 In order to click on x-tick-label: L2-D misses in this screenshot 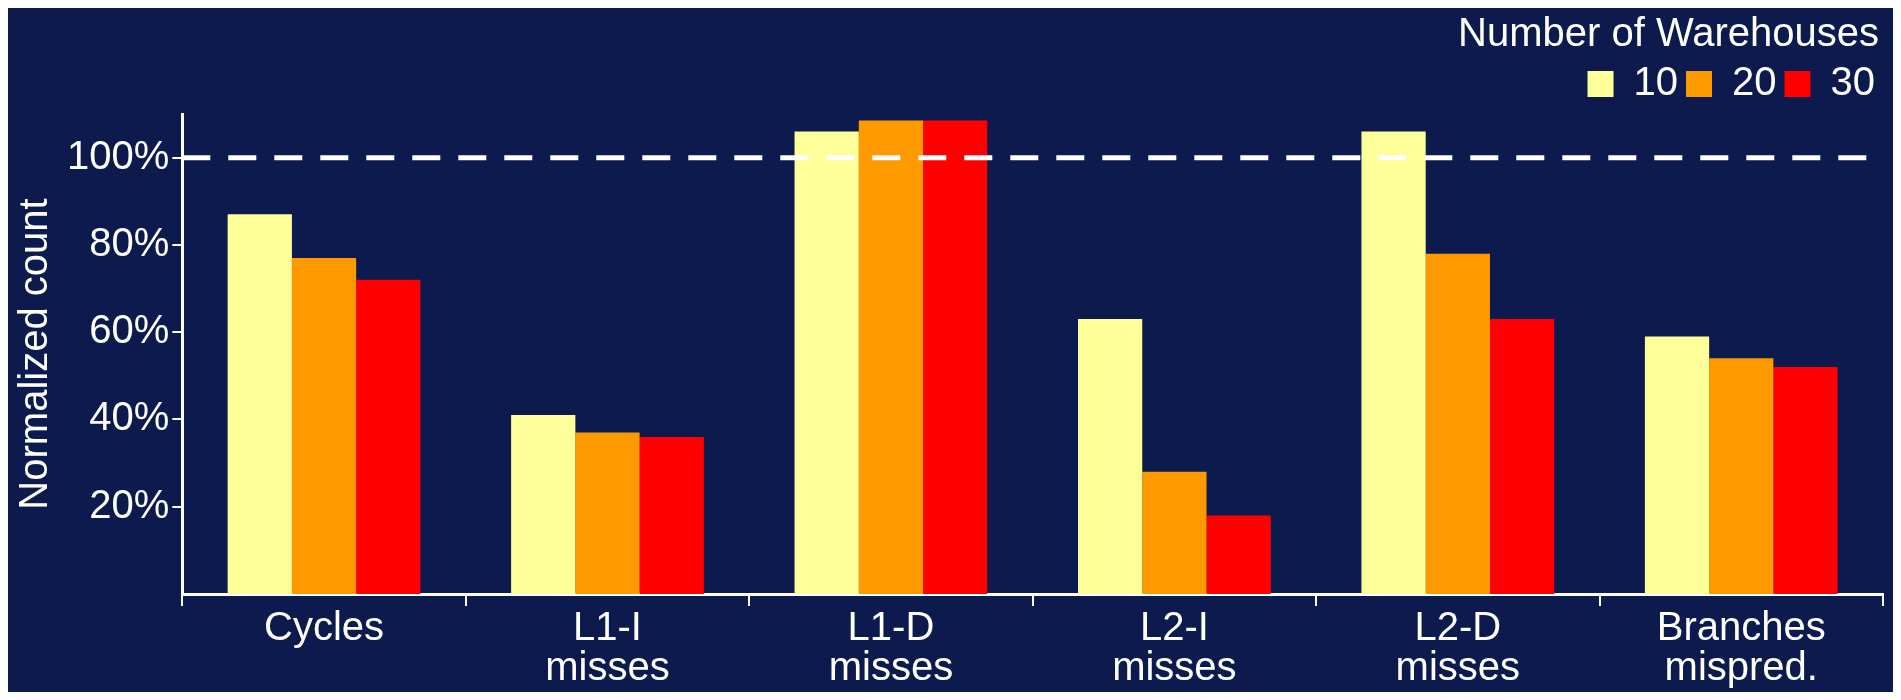, I will do `click(1458, 646)`.